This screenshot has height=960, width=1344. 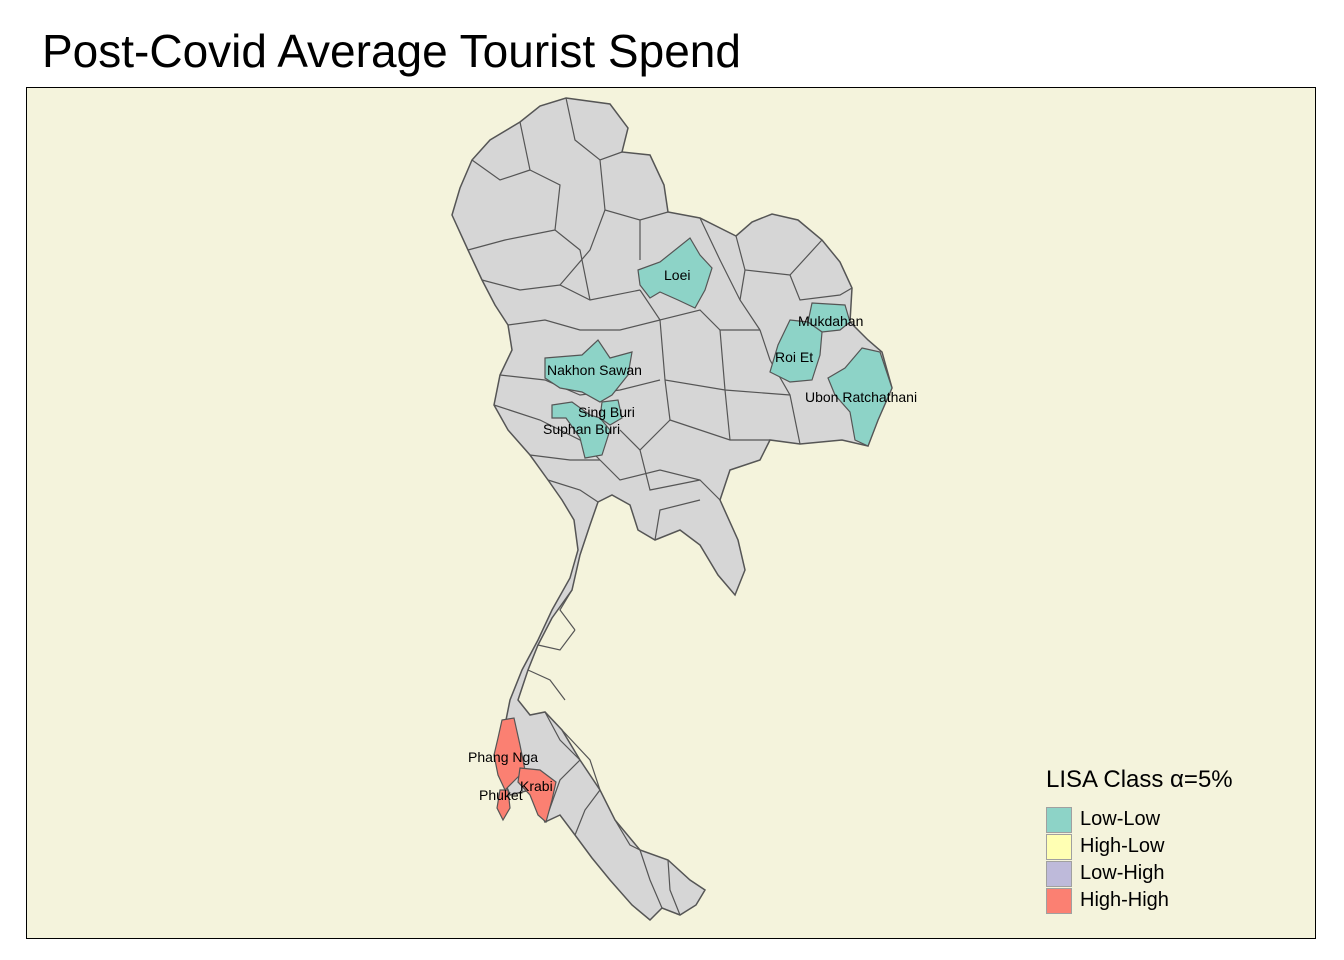 I want to click on legend-item-high-high: High-High, so click(x=1139, y=900).